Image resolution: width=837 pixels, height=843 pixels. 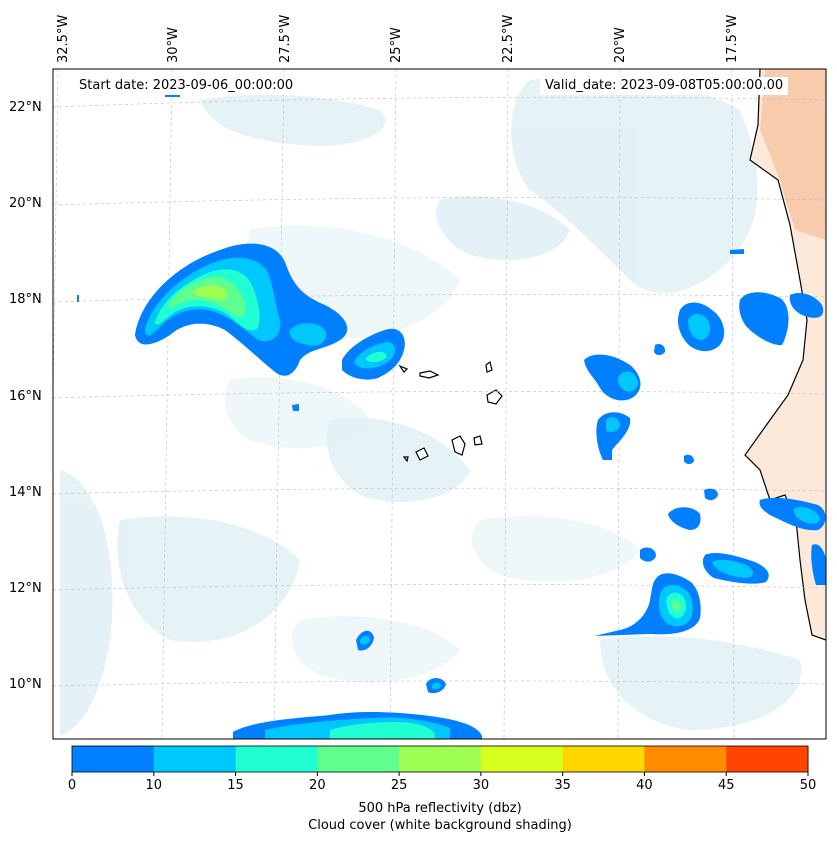 I want to click on coastline, so click(x=785, y=355).